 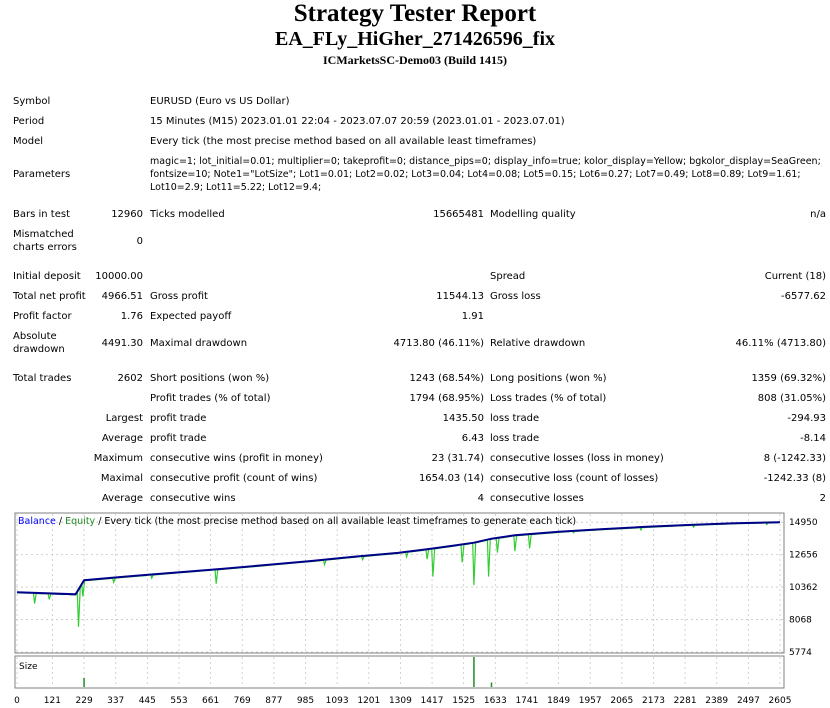 What do you see at coordinates (451, 478) in the screenshot?
I see `maximal-cons-profit-value: 1654.03 (14)` at bounding box center [451, 478].